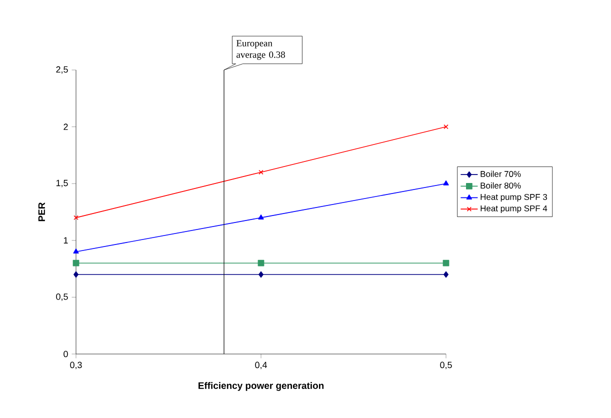 This screenshot has height=418, width=611. I want to click on x-tick-label: 0,5, so click(446, 366).